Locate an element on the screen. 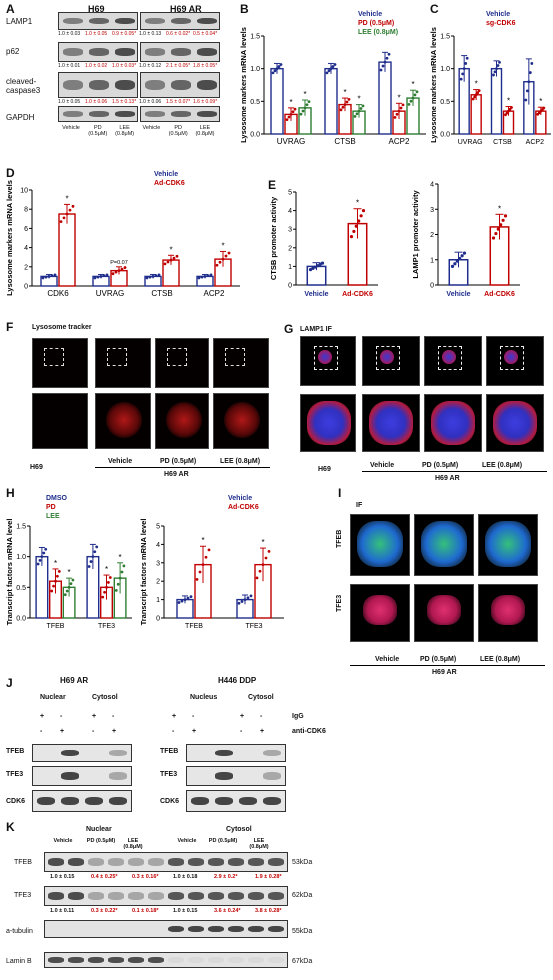 This screenshot has width=553, height=980. row-label: anti-CDK6 is located at coordinates (309, 731).